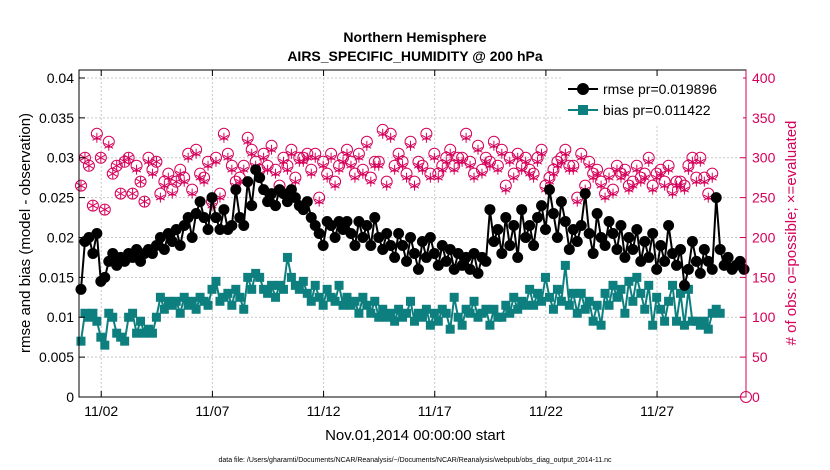  I want to click on x-tick-label: 11/02, so click(101, 411).